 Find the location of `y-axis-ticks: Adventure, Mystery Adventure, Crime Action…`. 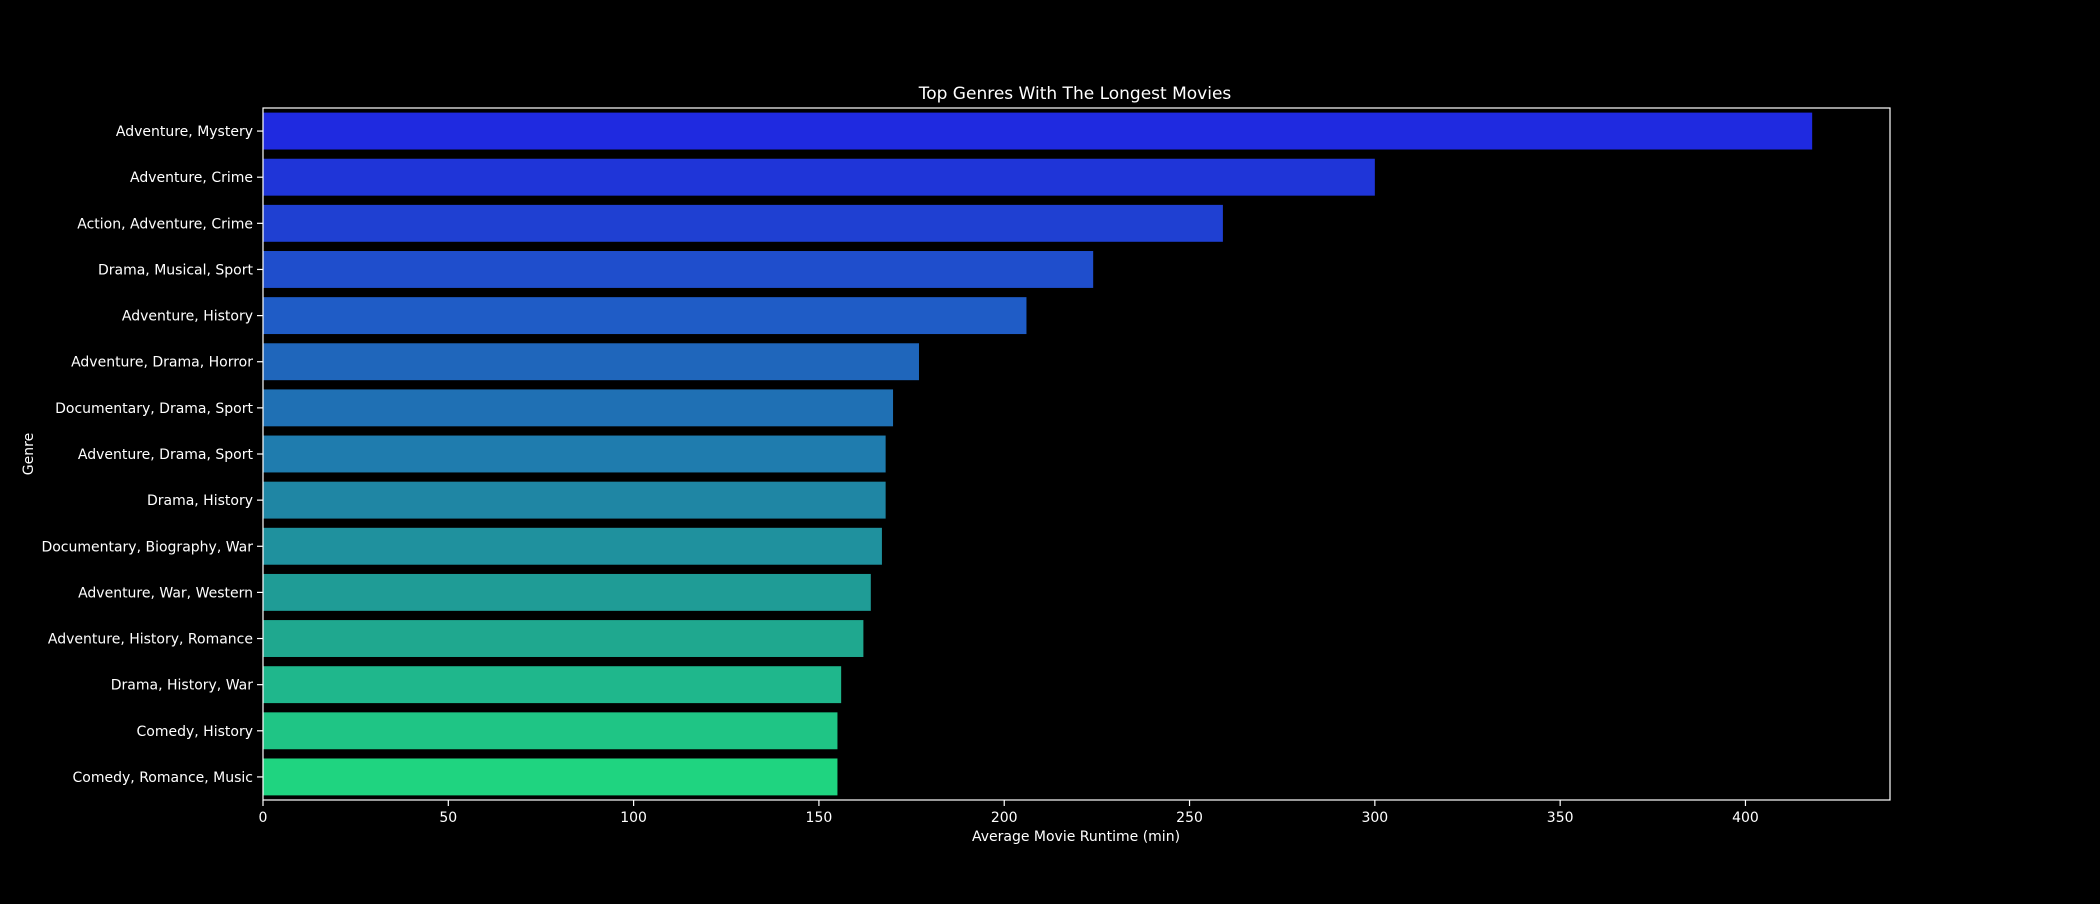

y-axis-ticks: Adventure, Mystery Adventure, Crime Action… is located at coordinates (152, 455).